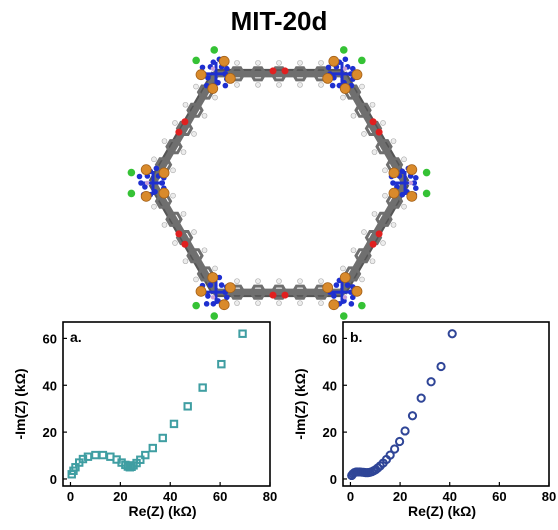 The image size is (558, 530). Describe the element at coordinates (76, 337) in the screenshot. I see `panel-label: a.` at that location.